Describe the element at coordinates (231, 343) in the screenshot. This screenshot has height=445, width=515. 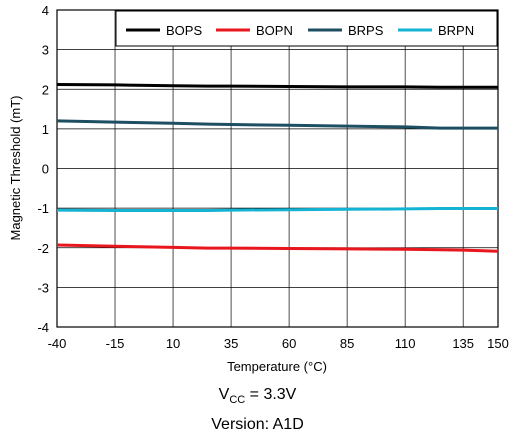
I see `x-tick-label: 35` at that location.